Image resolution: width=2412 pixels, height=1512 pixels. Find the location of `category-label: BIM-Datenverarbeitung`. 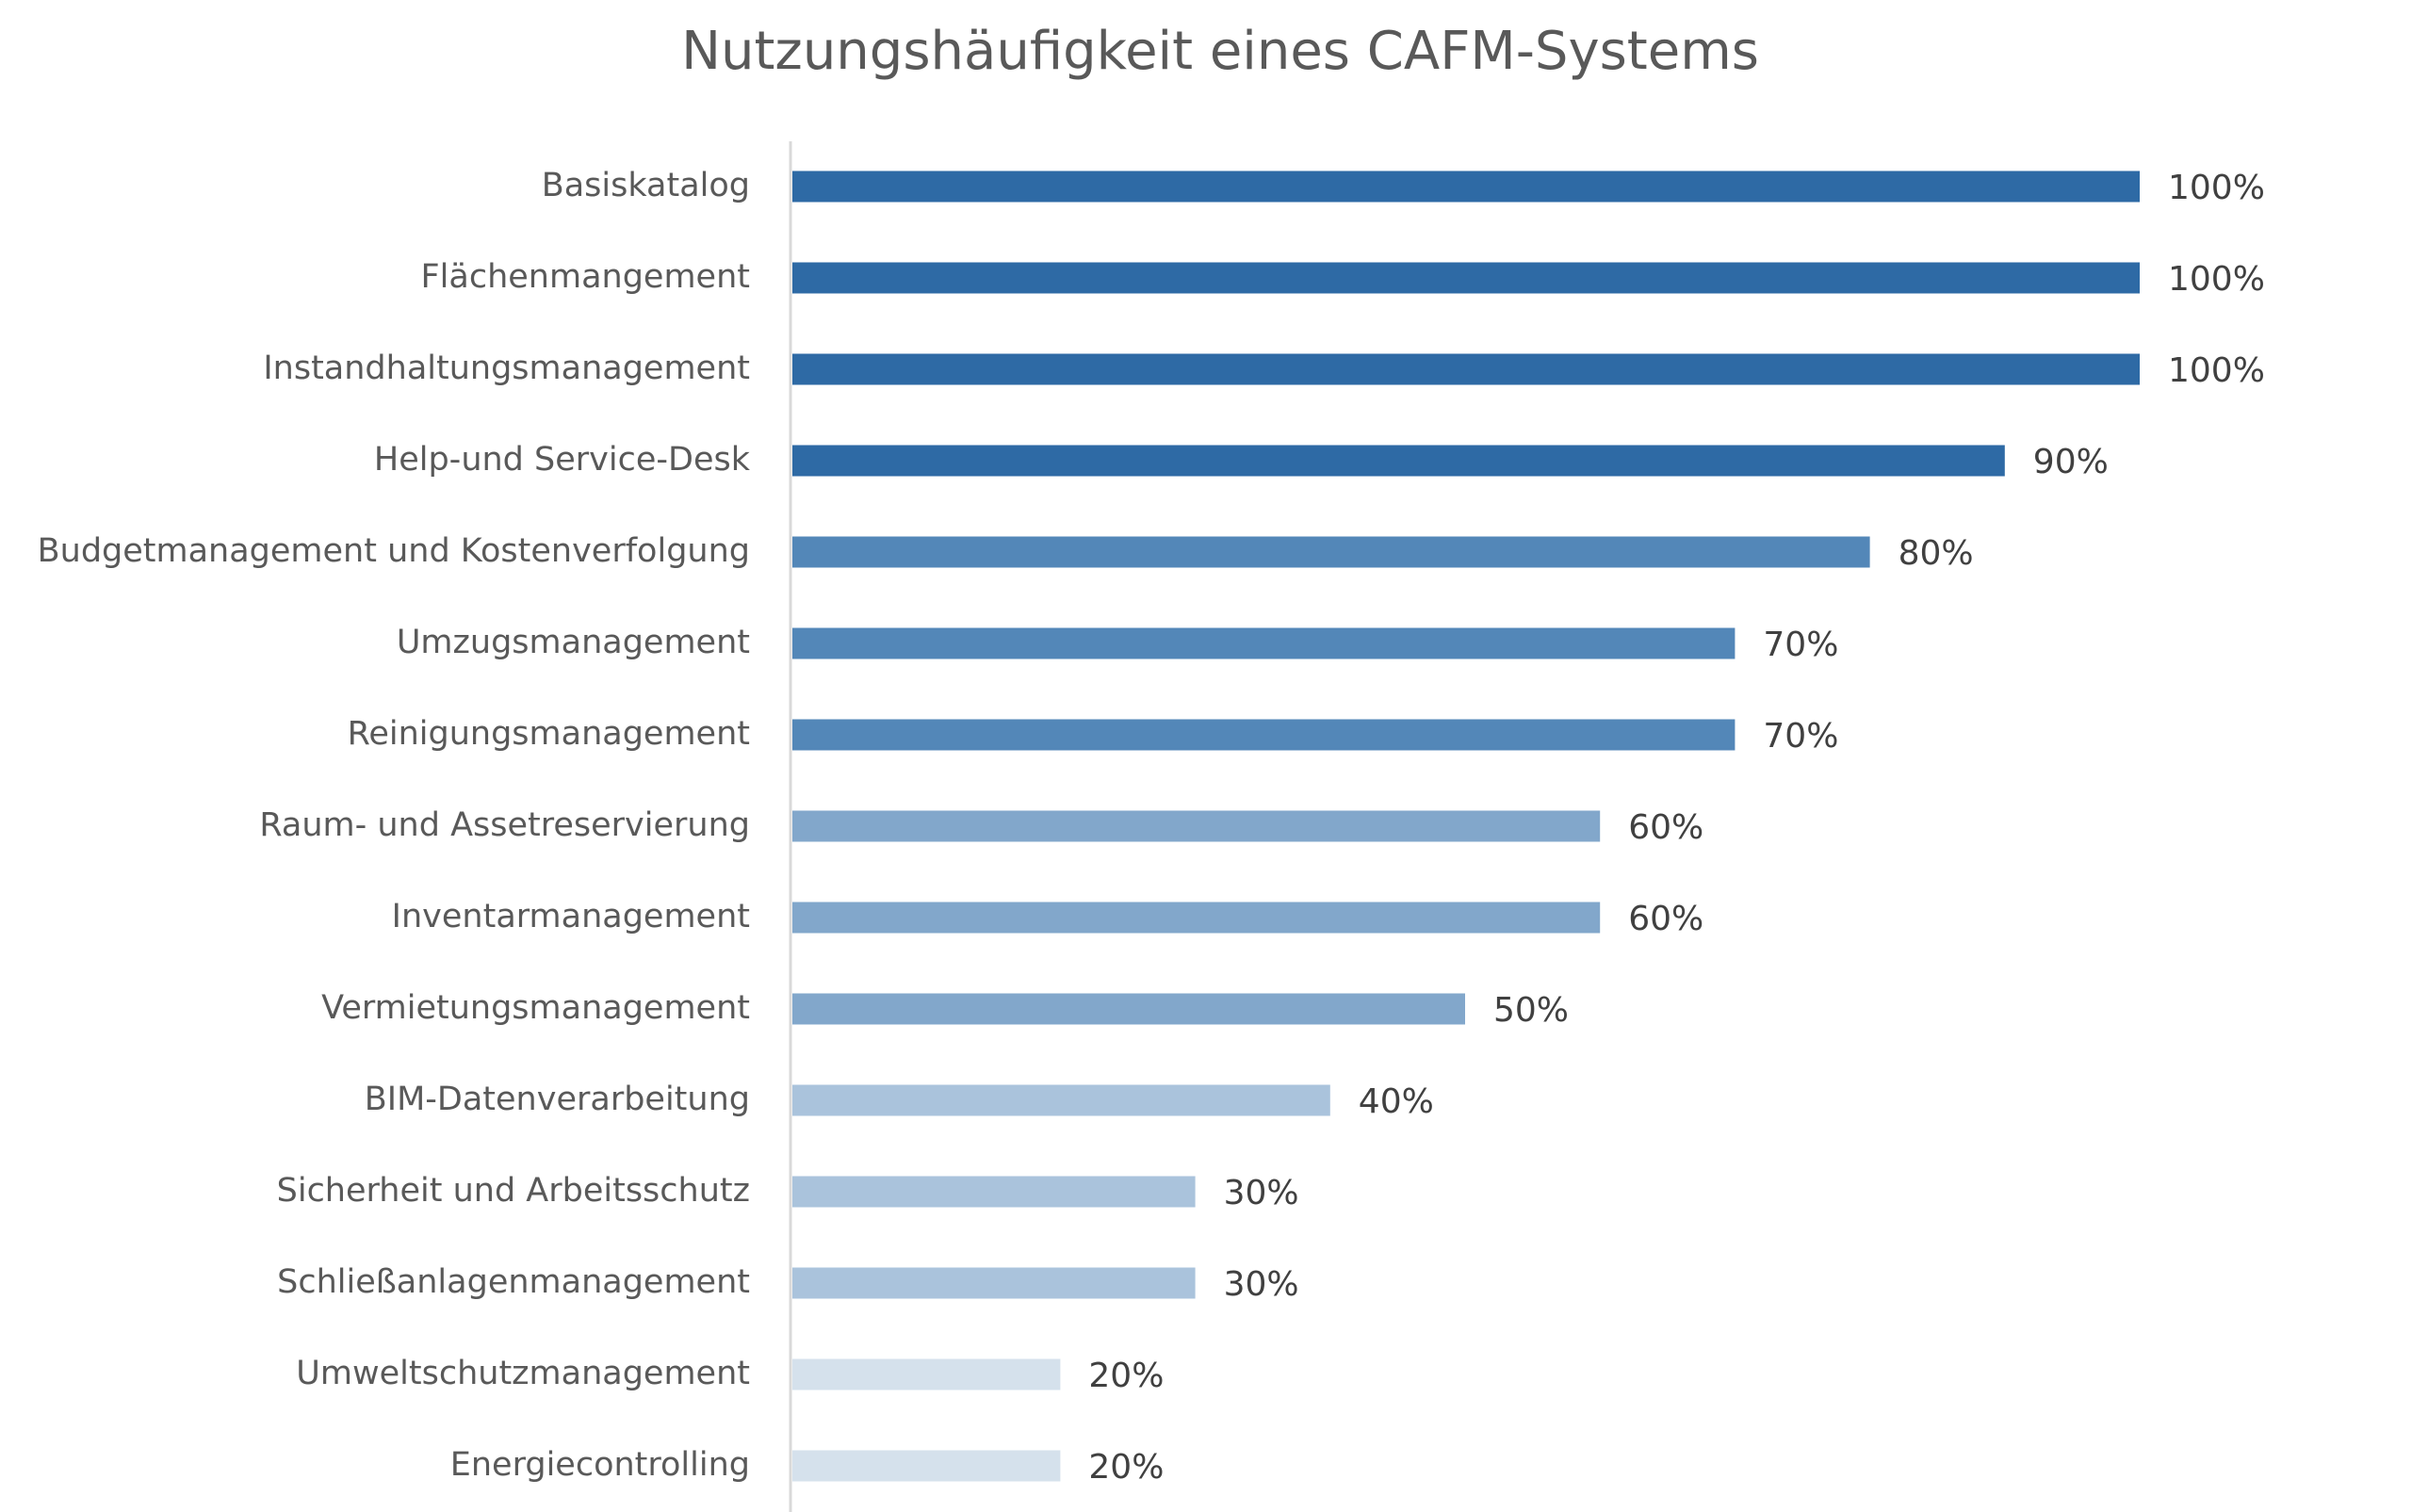

category-label: BIM-Datenverarbeitung is located at coordinates (557, 1099).